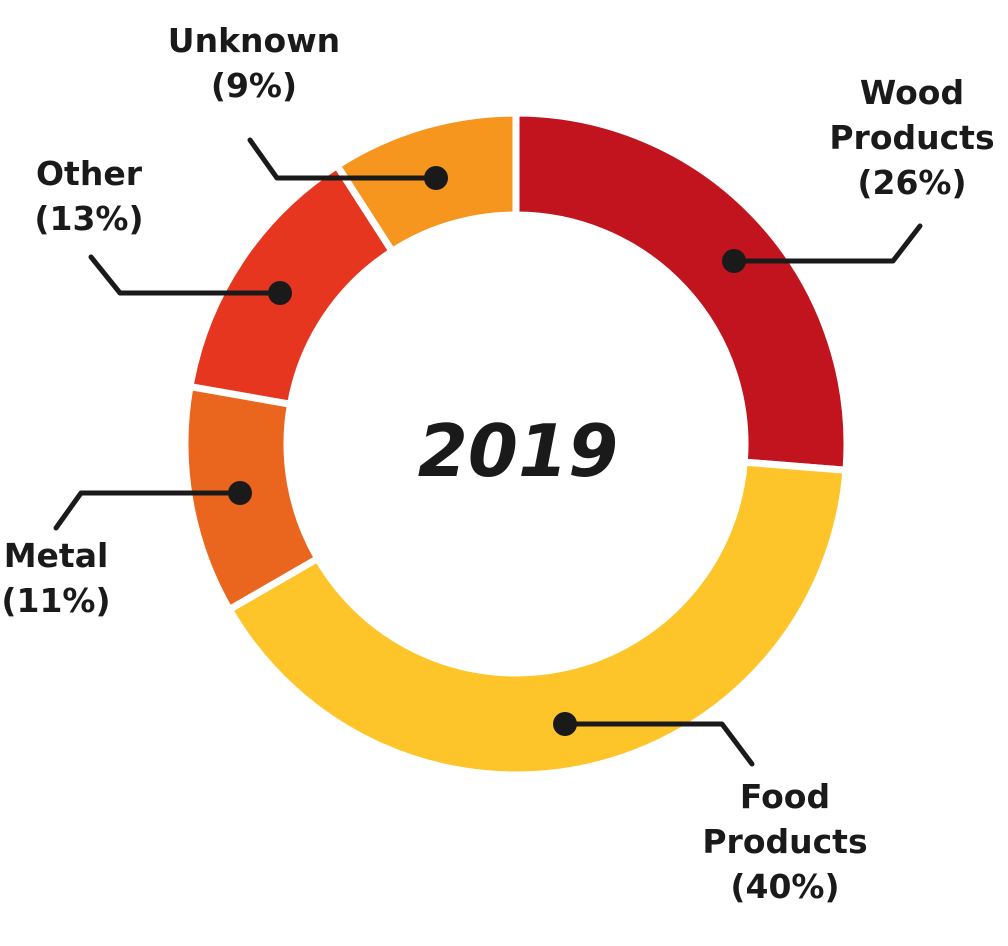  Describe the element at coordinates (658, 744) in the screenshot. I see `leader-line-food-products` at that location.